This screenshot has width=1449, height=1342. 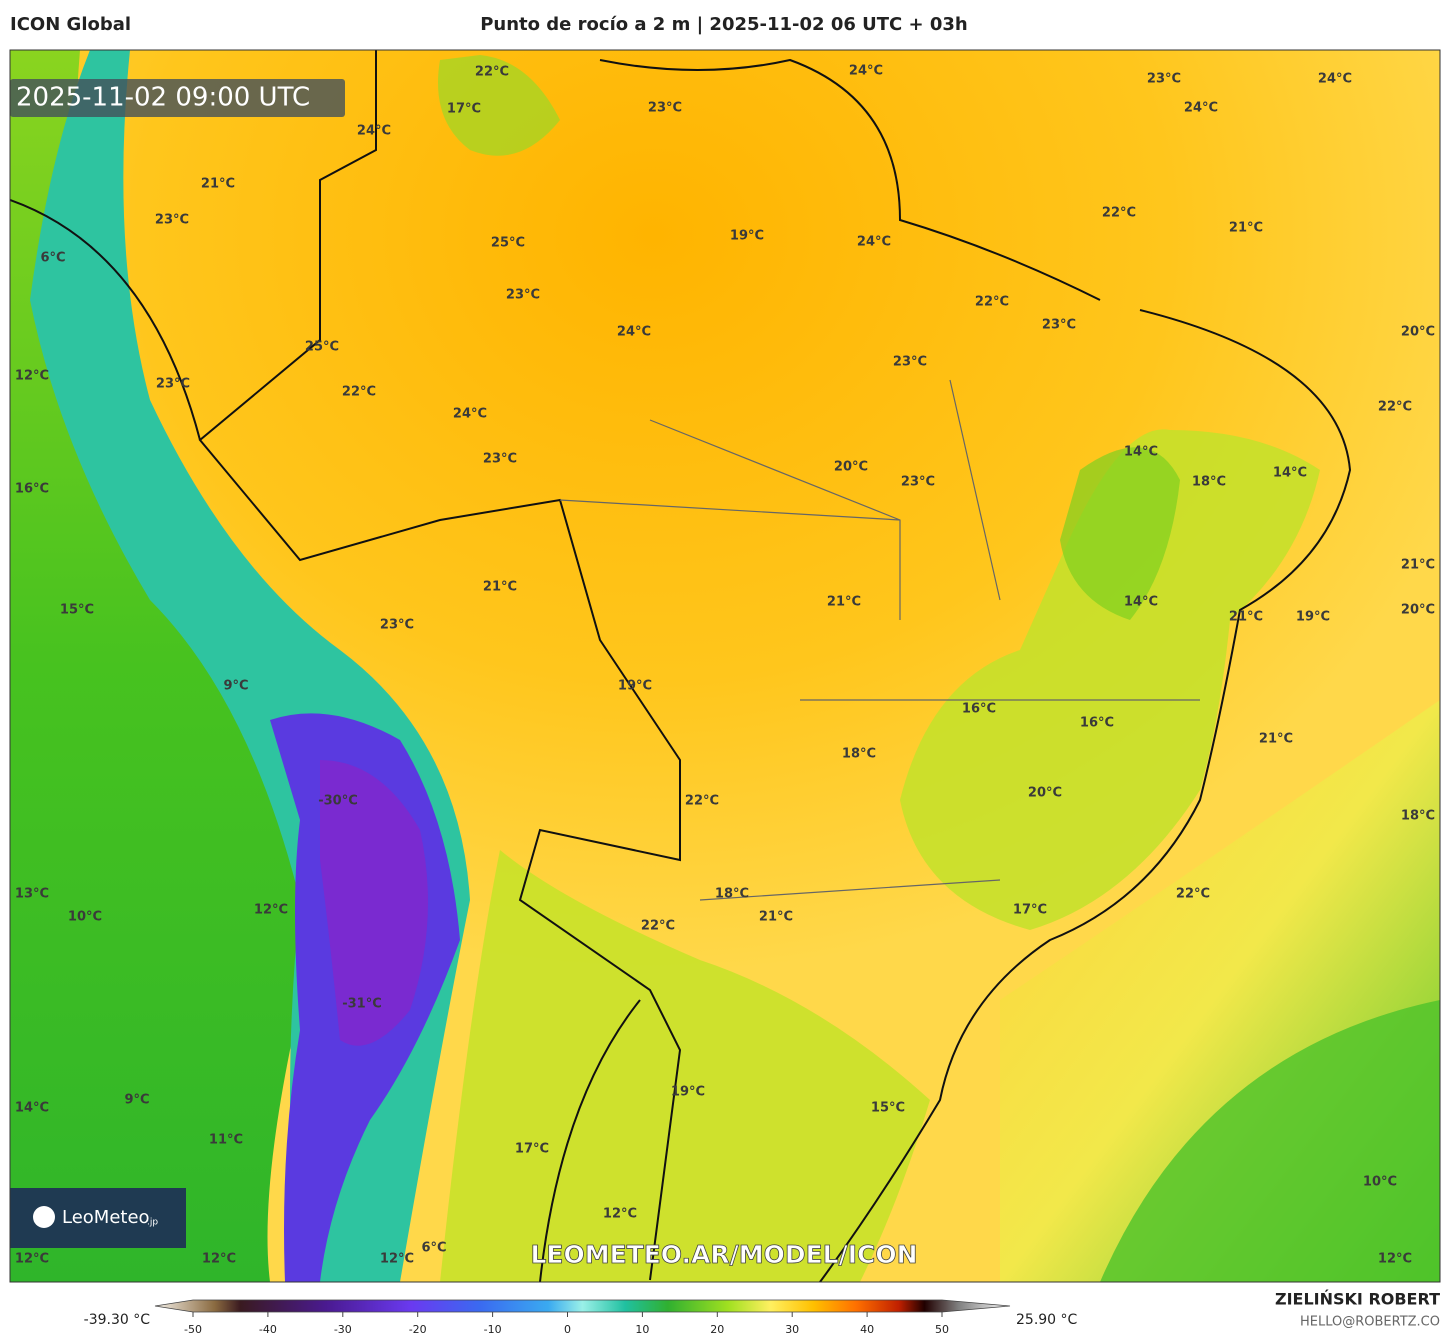 I want to click on colorbar-tick-label: 20, so click(x=717, y=1329).